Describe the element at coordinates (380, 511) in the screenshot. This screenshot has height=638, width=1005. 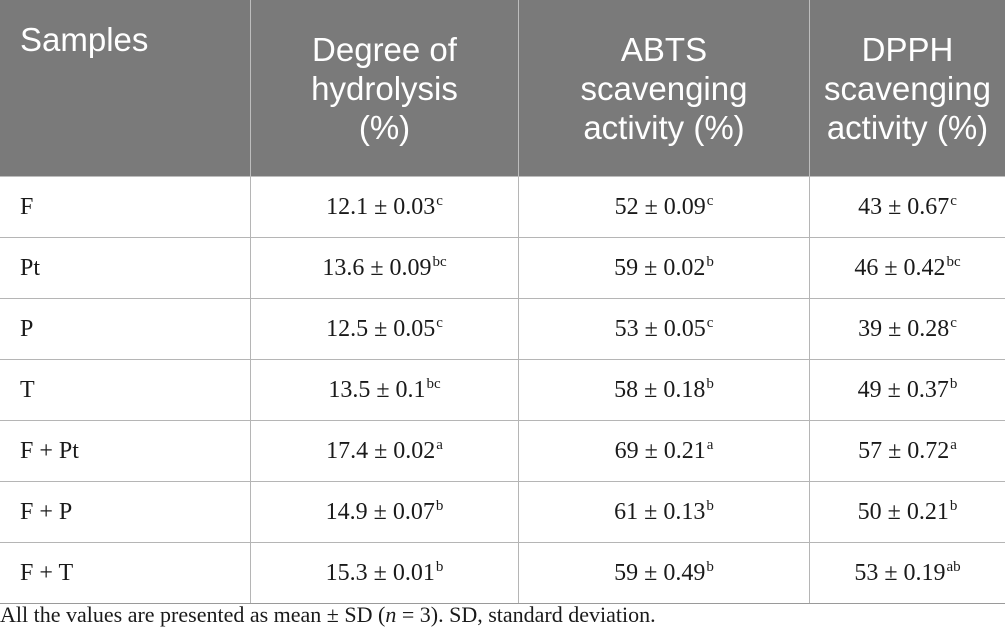
I see `value-text: 14.9 ± 0.07` at that location.